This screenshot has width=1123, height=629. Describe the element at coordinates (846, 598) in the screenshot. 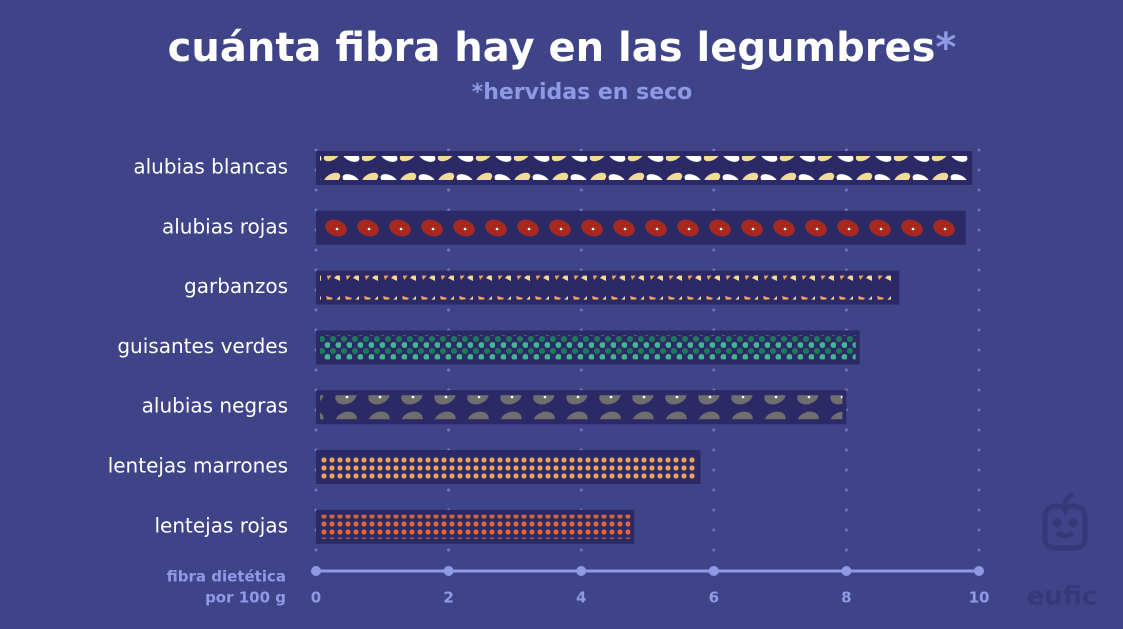

I see `x-tick-label: 8` at that location.